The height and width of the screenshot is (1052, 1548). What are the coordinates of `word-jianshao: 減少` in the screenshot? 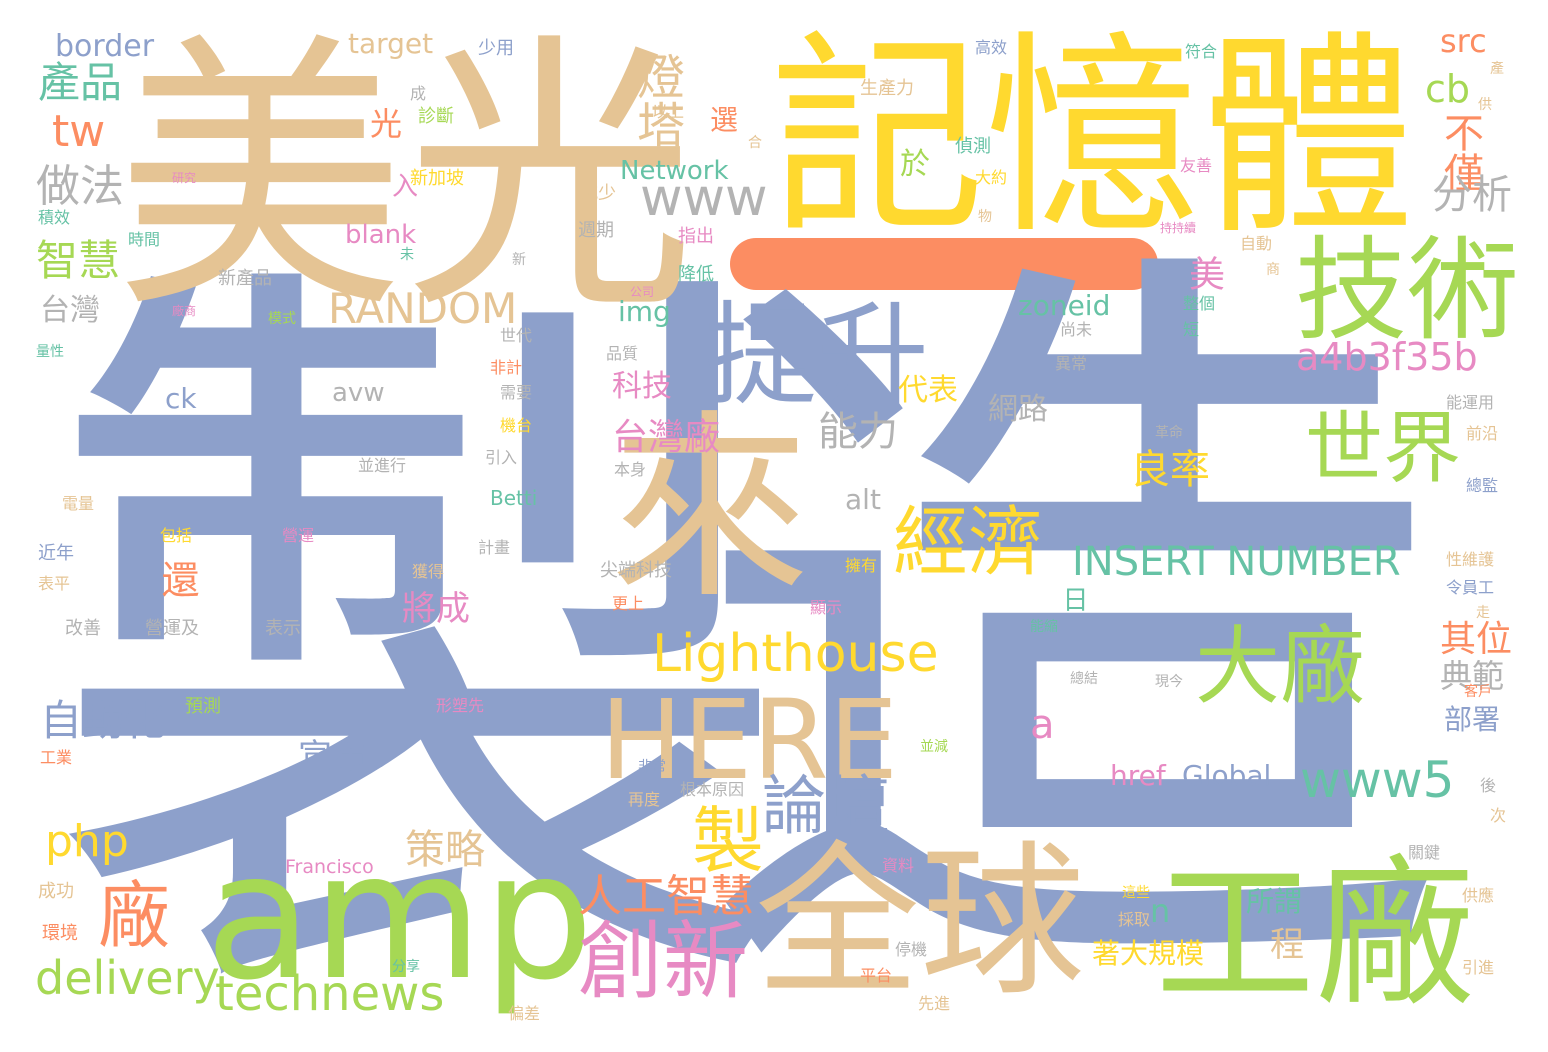 It's located at (598, 193).